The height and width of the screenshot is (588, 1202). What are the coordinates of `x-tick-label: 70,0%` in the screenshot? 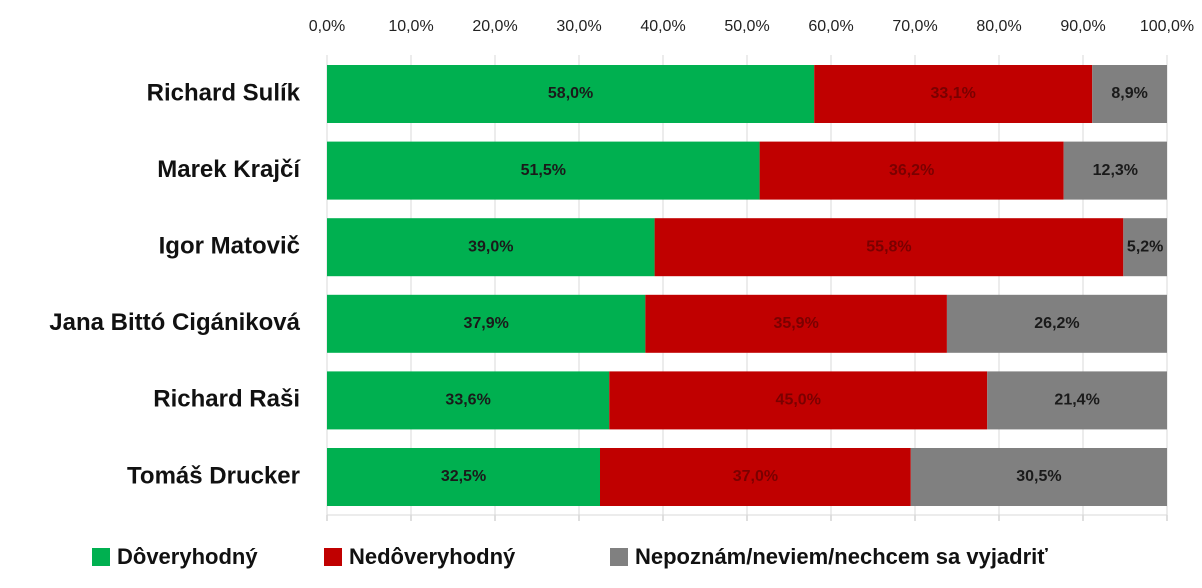 It's located at (914, 26).